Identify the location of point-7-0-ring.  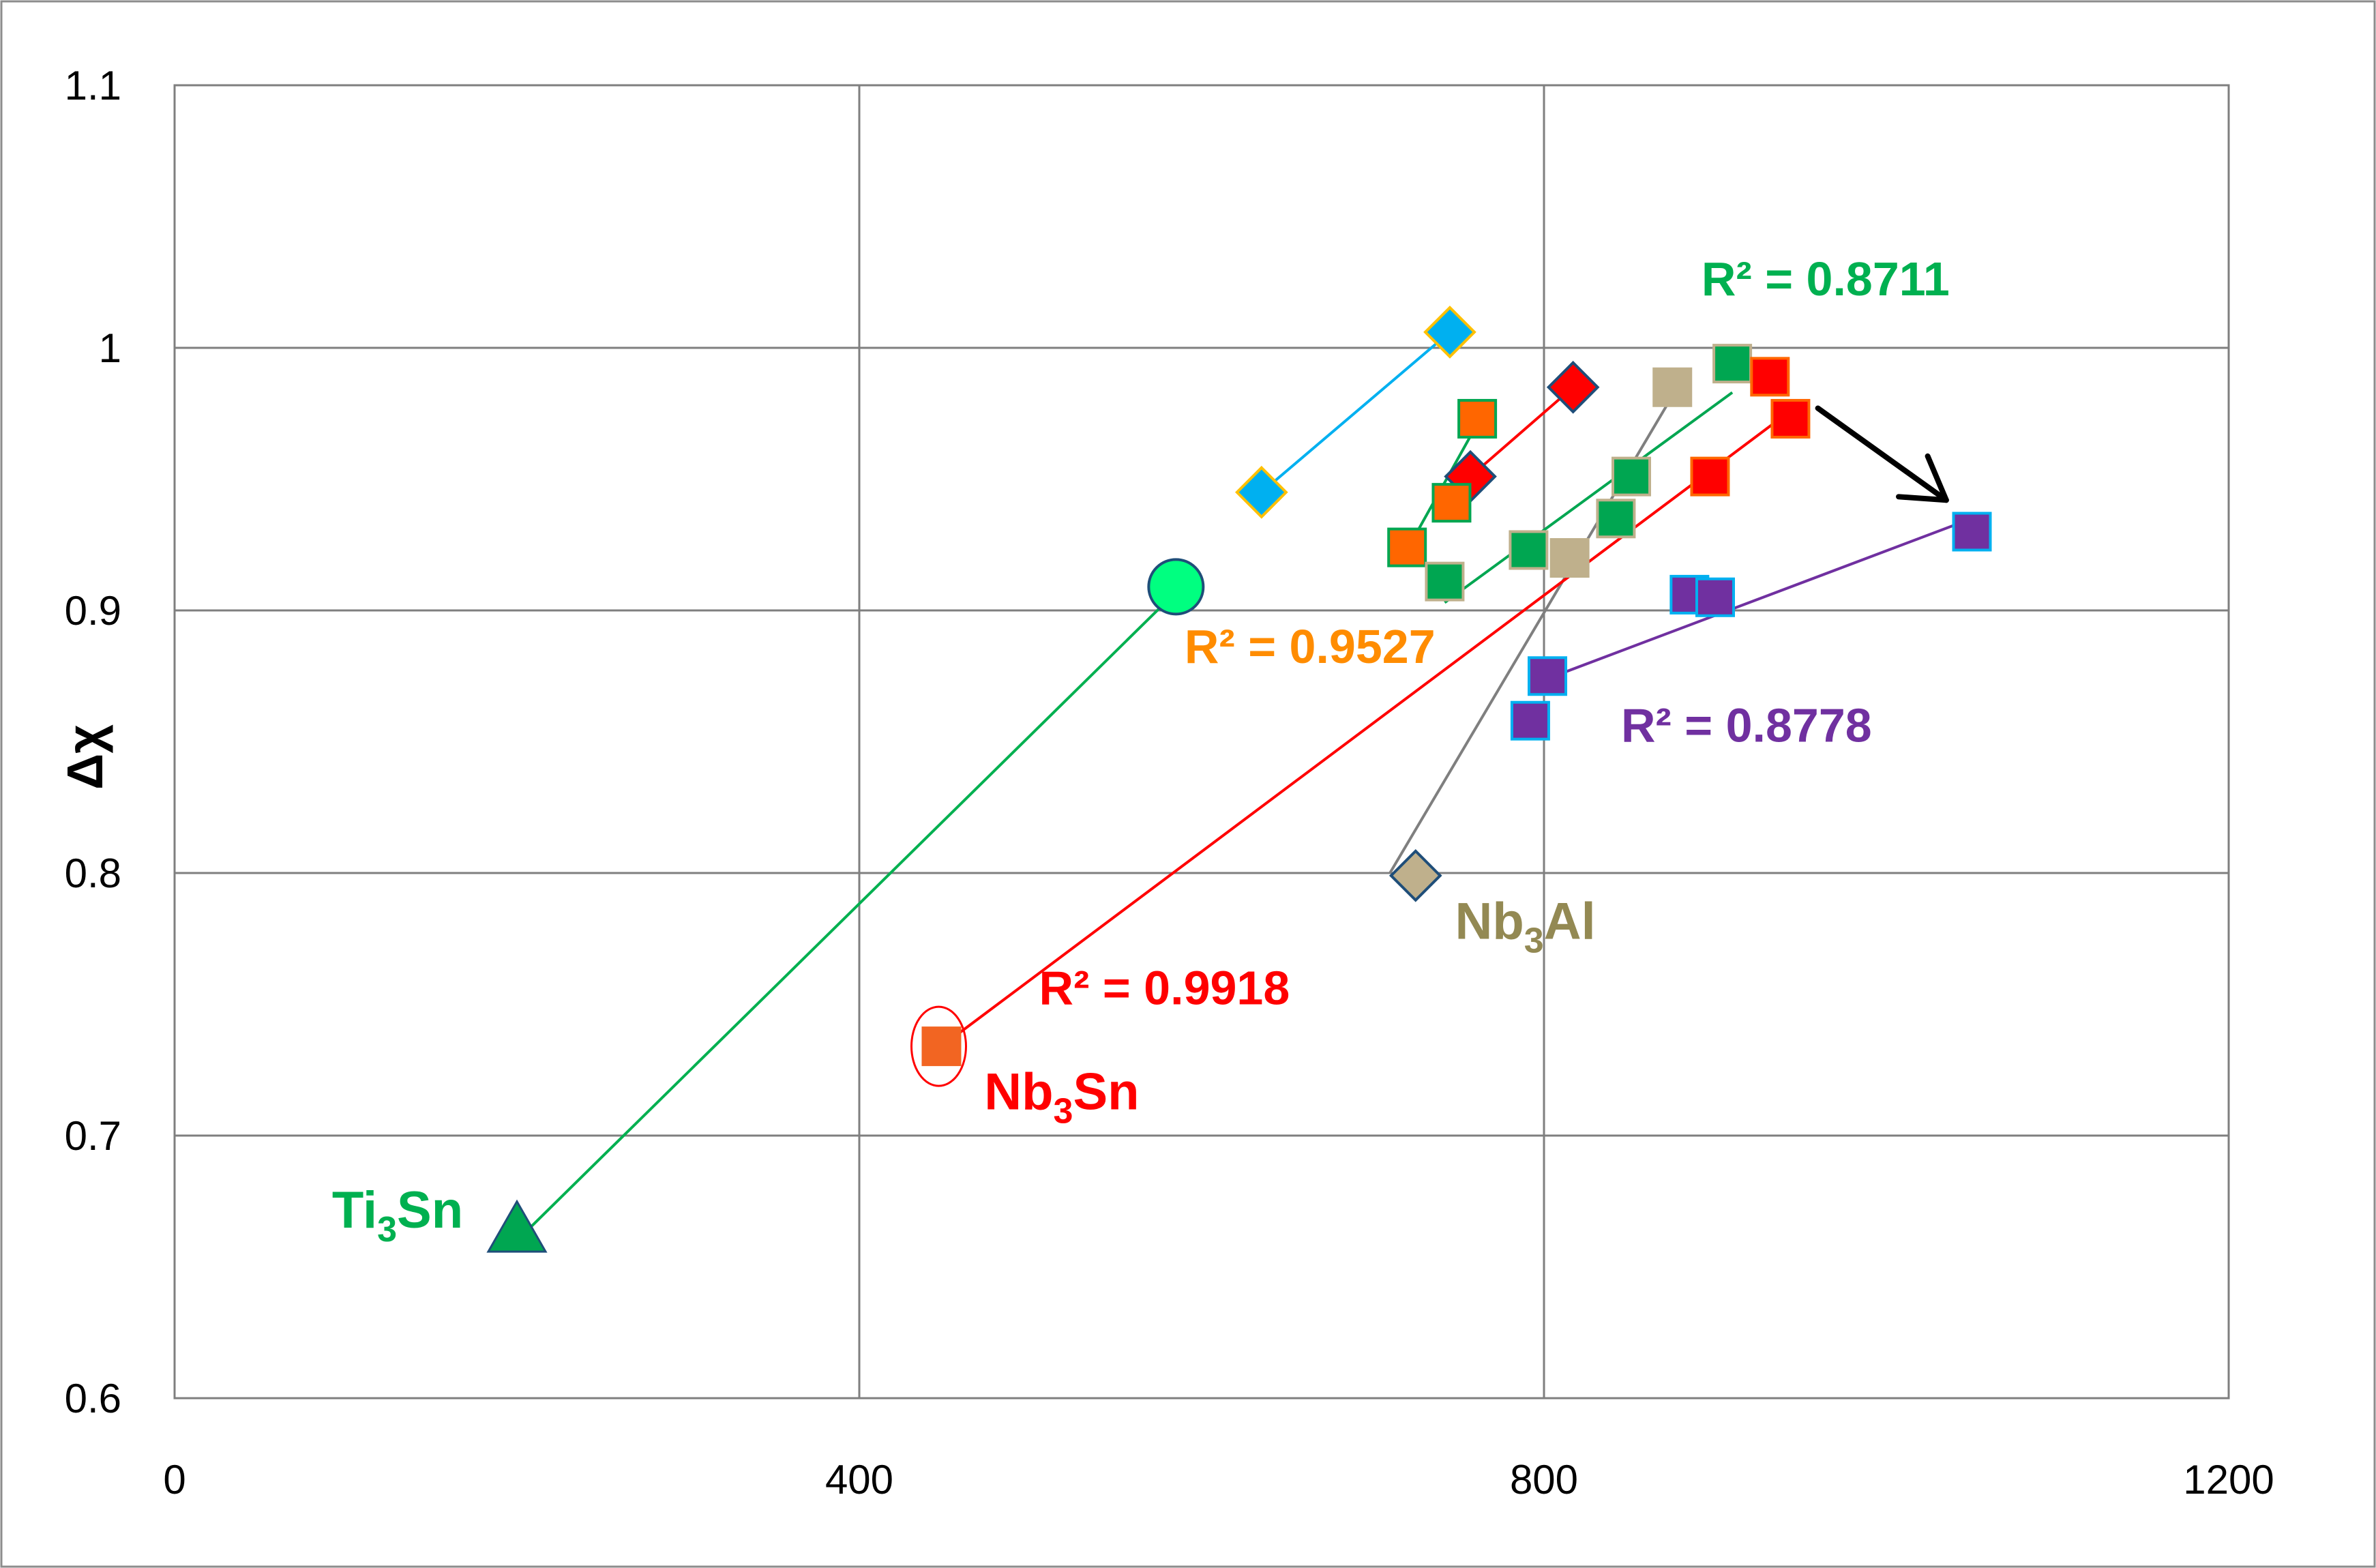
(938, 1046).